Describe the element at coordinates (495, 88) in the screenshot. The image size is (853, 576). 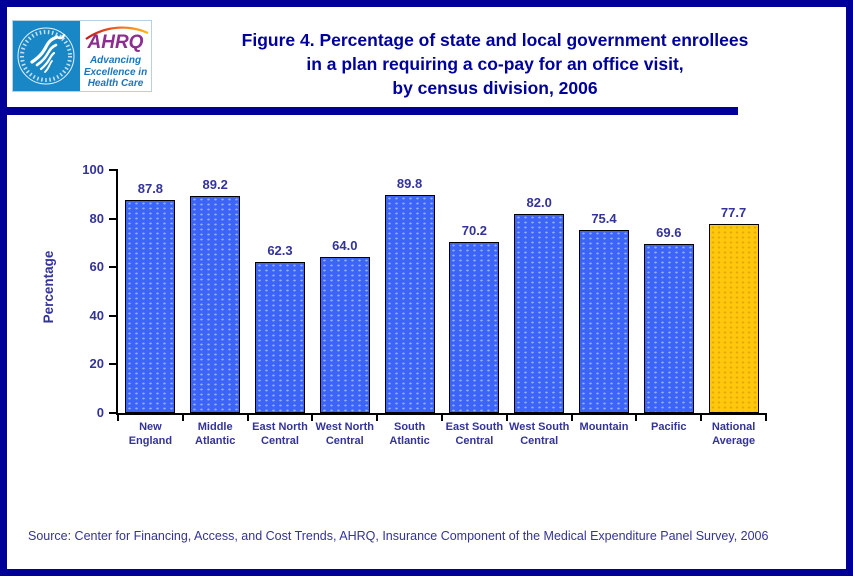
I see `figure-title-line: by census division, 2006` at that location.